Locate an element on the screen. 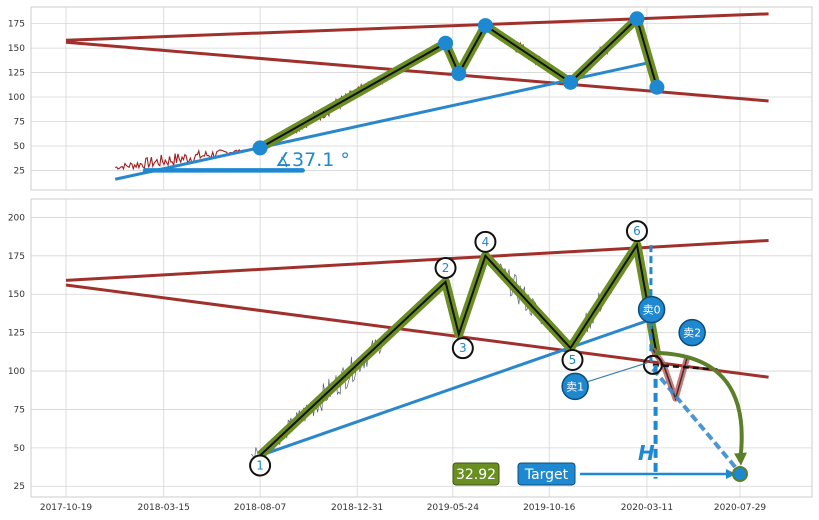 Image resolution: width=819 pixels, height=520 pixels. support-line is located at coordinates (456, 387).